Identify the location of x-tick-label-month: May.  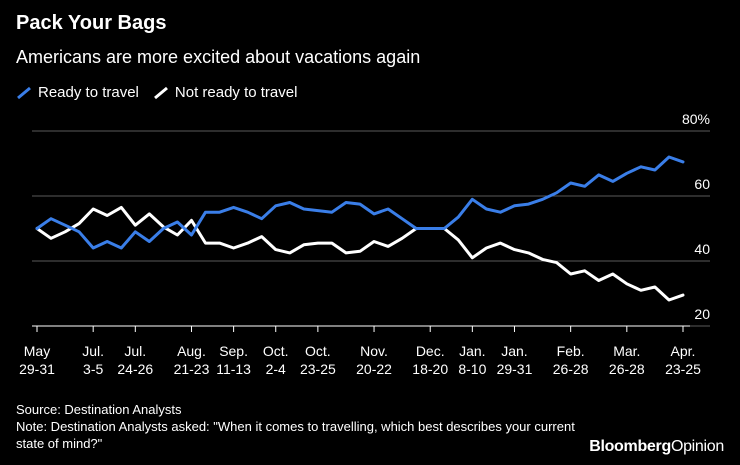
(37, 351).